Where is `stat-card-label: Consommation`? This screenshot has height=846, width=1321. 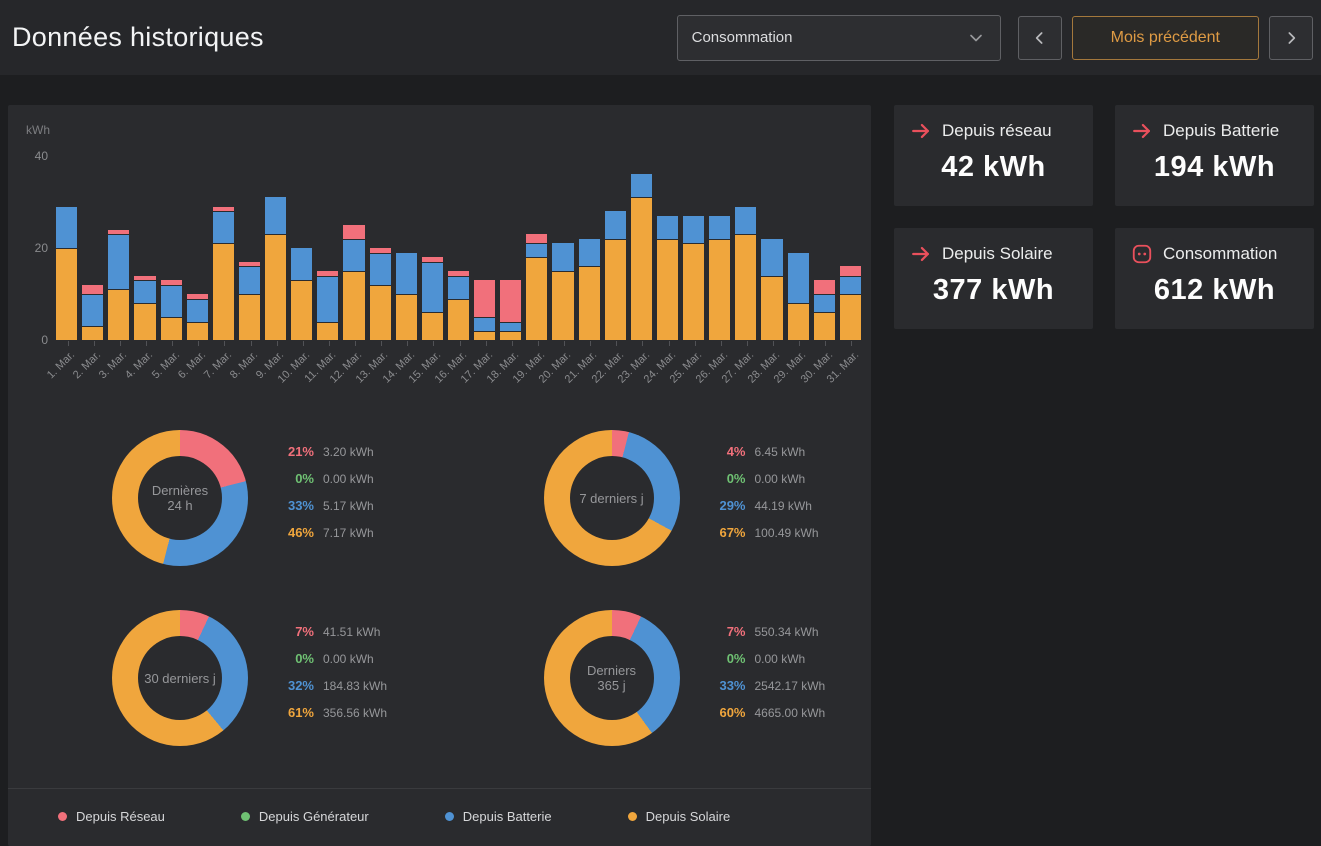 stat-card-label: Consommation is located at coordinates (1220, 253).